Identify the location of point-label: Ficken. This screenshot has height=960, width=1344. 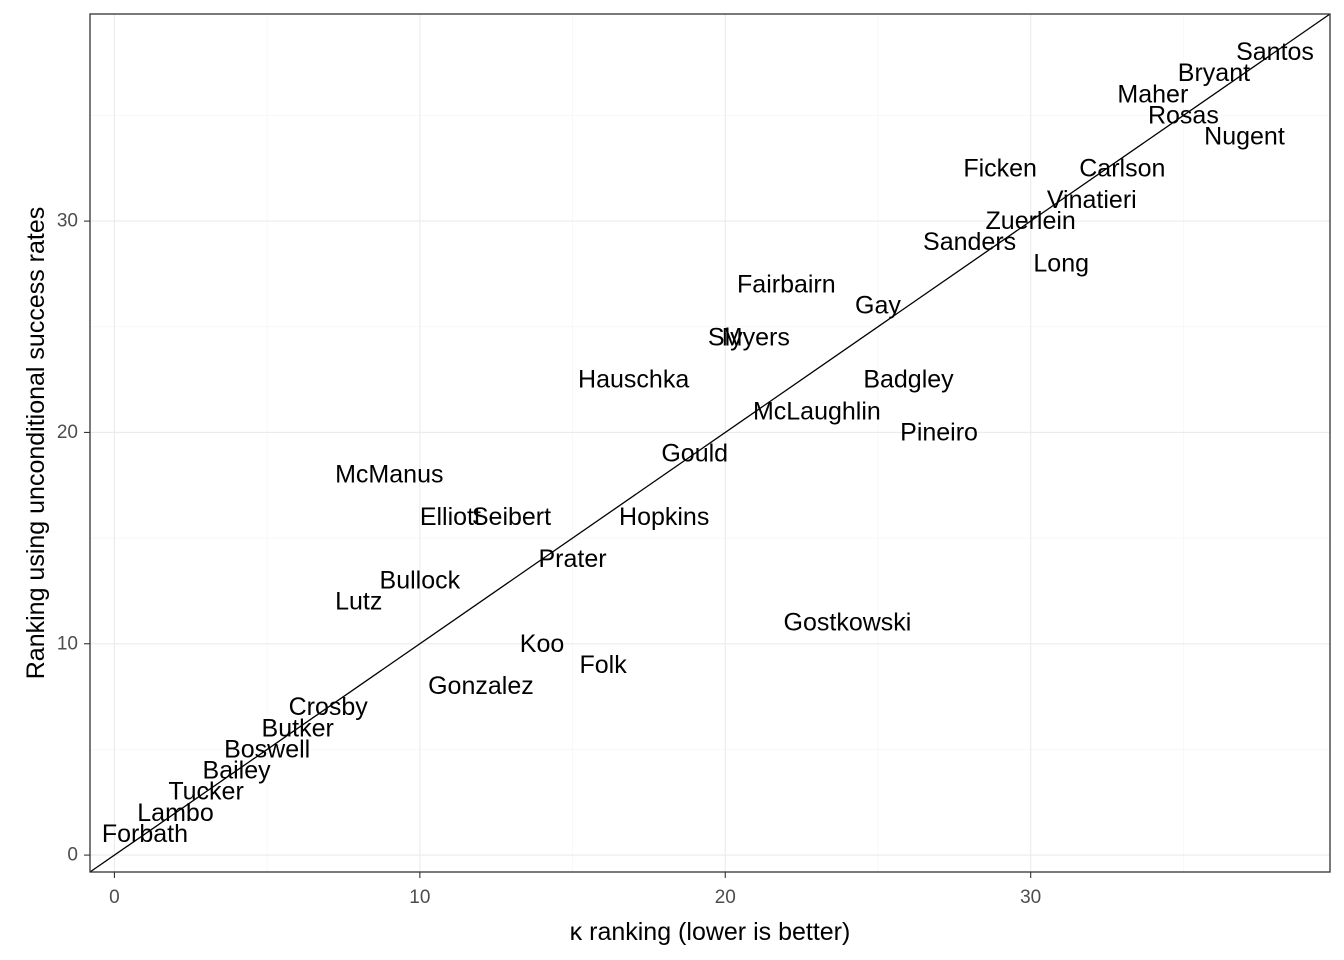
(1000, 168).